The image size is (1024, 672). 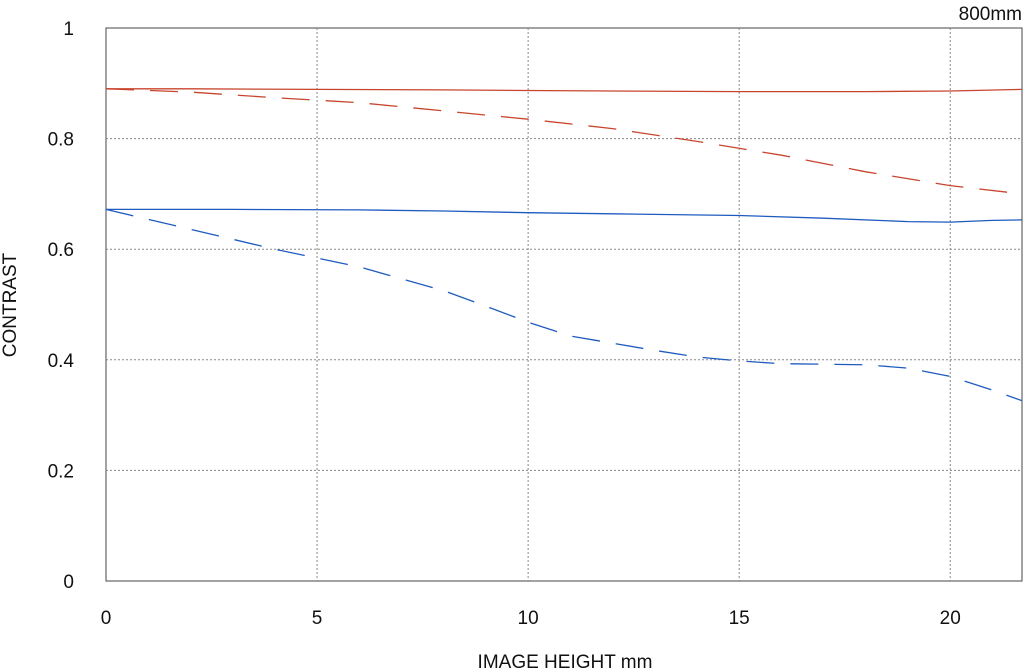 I want to click on x-tick-labels: 0 5 10 15 20, so click(x=531, y=618).